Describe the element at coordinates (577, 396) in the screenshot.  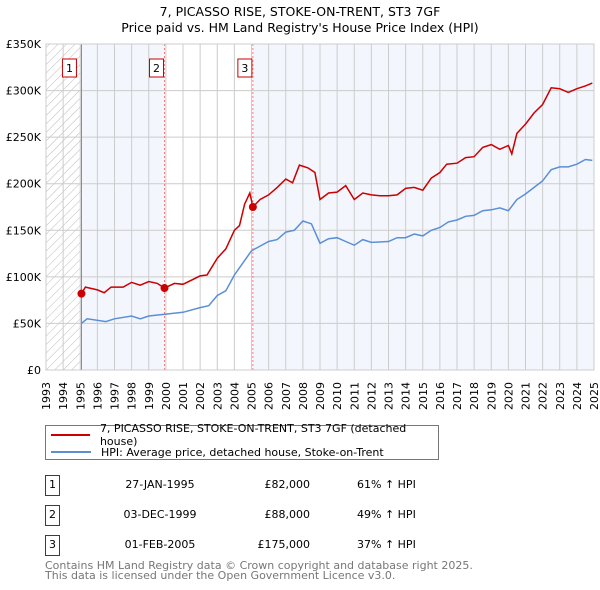
I see `x-tick-label: 2024` at that location.